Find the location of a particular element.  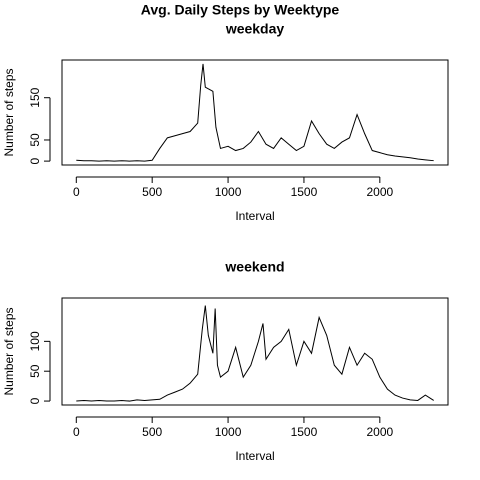

y-tick-label: 100 is located at coordinates (35, 341).